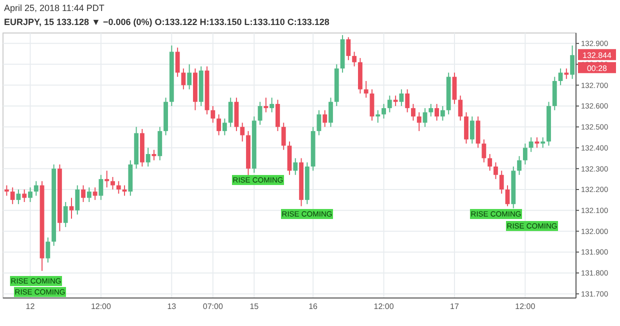 The width and height of the screenshot is (620, 326). I want to click on text: 00:28, so click(597, 68).